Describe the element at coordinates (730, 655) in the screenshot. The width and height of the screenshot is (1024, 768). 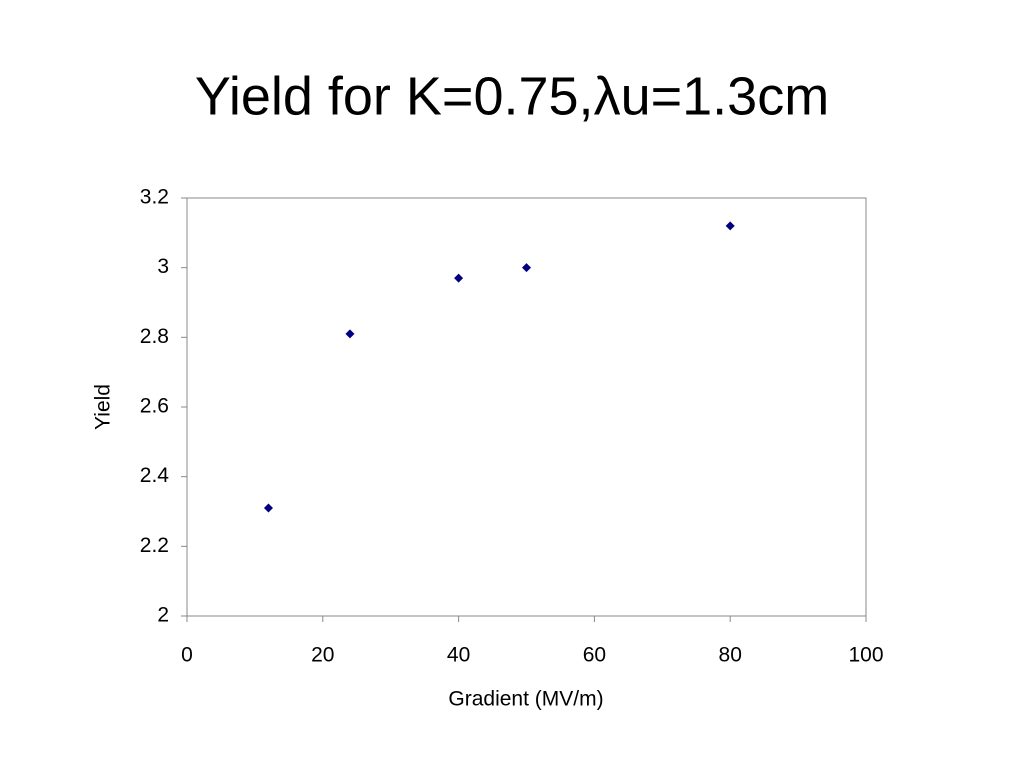
I see `x-tick-label: 80` at that location.